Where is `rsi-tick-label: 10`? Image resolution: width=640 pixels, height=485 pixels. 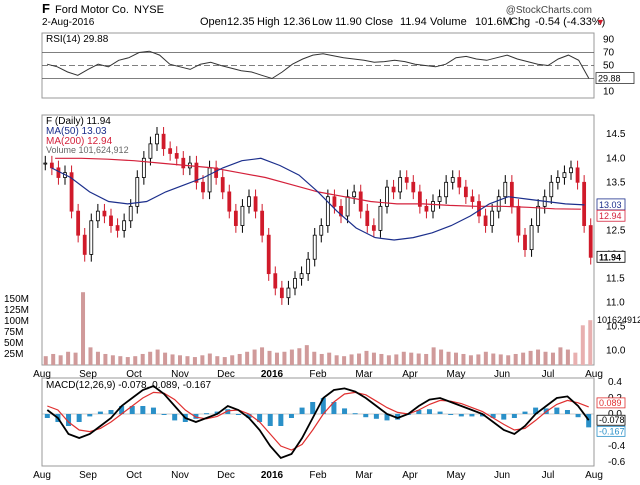
rsi-tick-label: 10 is located at coordinates (609, 92).